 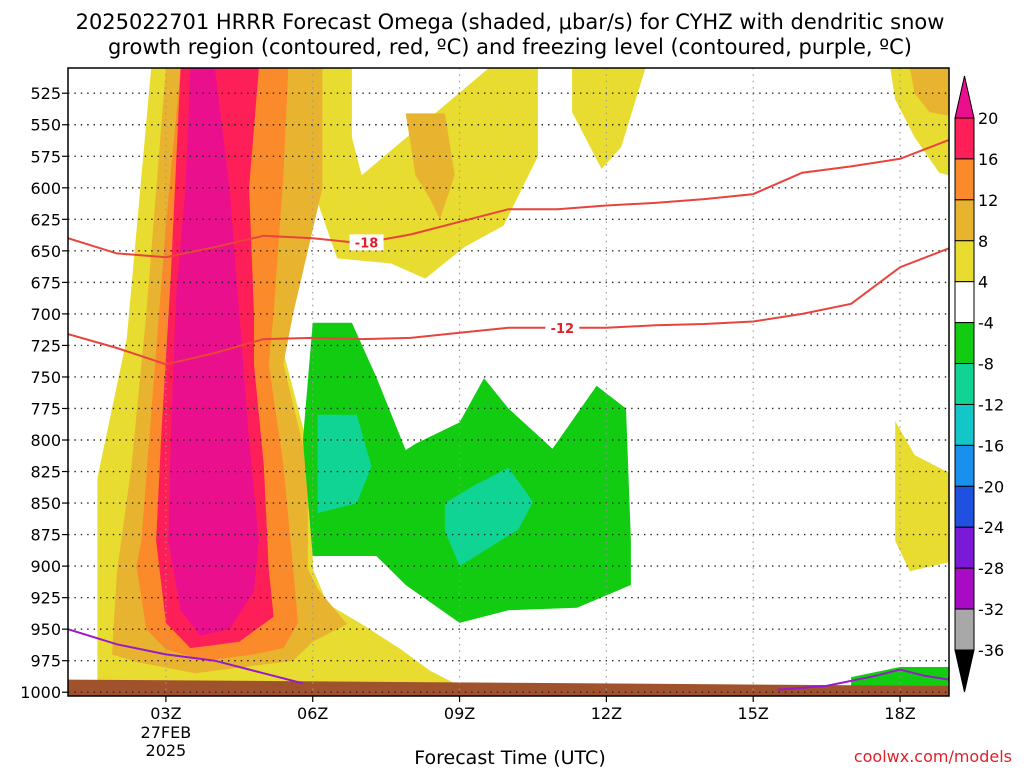 What do you see at coordinates (988, 118) in the screenshot?
I see `colorbar-label-0: 20` at bounding box center [988, 118].